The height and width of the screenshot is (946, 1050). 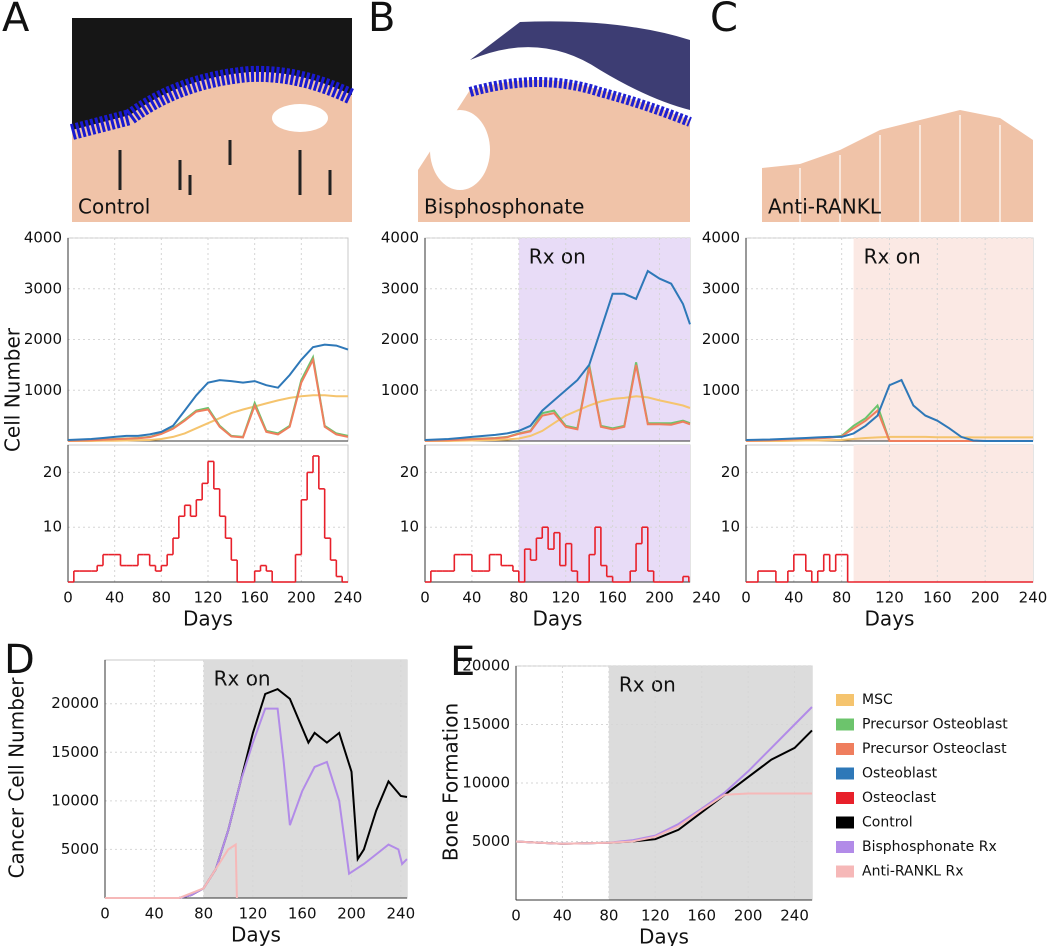 What do you see at coordinates (504, 207) in the screenshot?
I see `image-label: Bisphosphonate` at bounding box center [504, 207].